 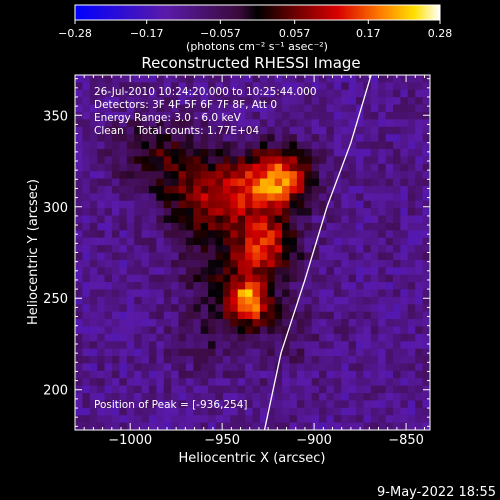 I want to click on x-tick-label: −1000, so click(x=130, y=440).